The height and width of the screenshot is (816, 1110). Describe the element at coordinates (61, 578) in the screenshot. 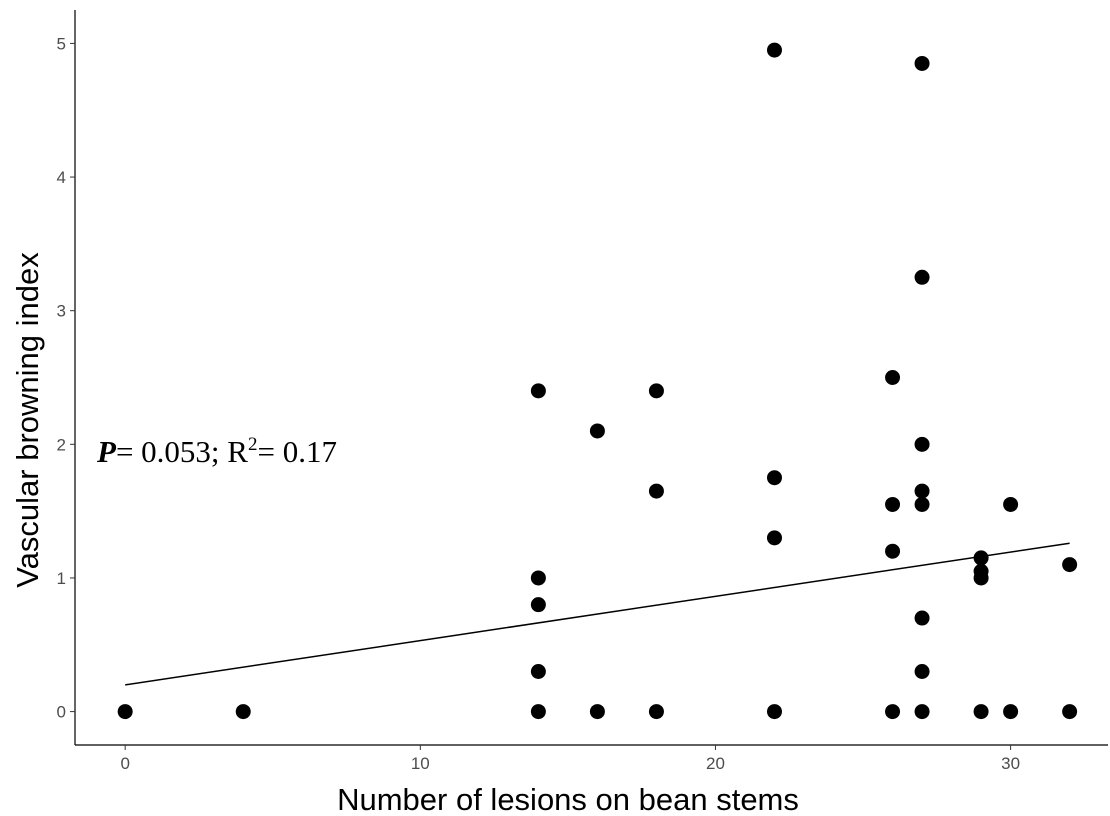

I see `y-tick-label: 1` at that location.